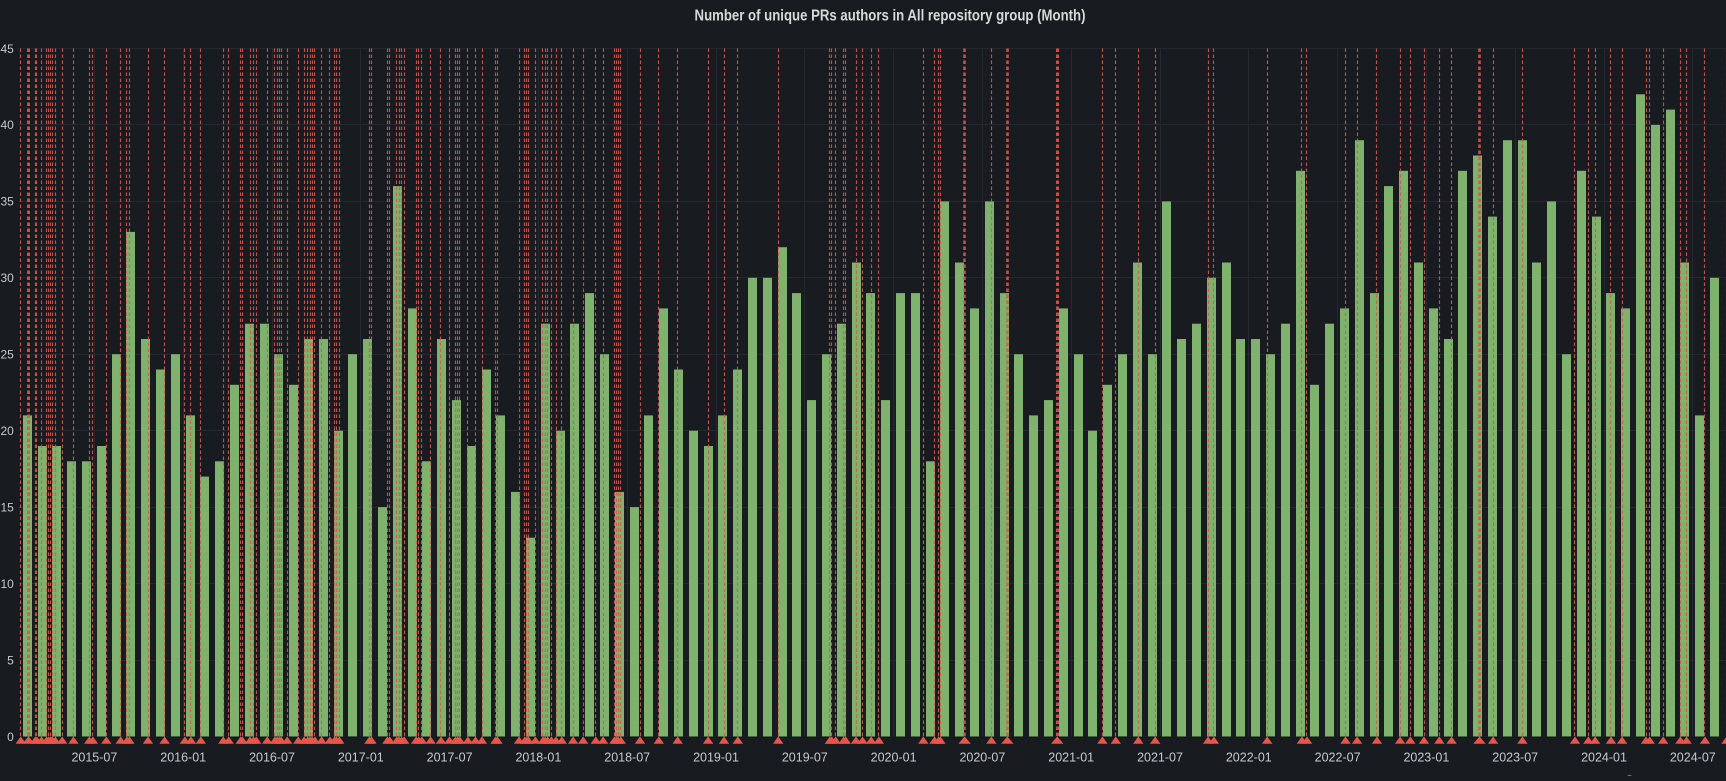 The image size is (1726, 781). I want to click on svg-text: 0, so click(10, 737).